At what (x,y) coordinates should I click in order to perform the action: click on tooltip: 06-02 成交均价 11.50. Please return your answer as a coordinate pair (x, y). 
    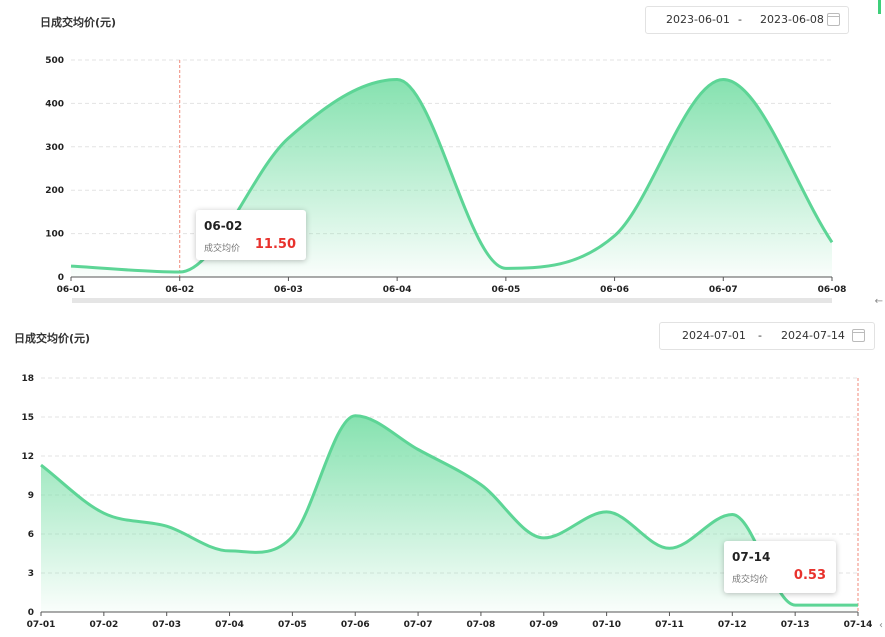
    Looking at the image, I should click on (251, 235).